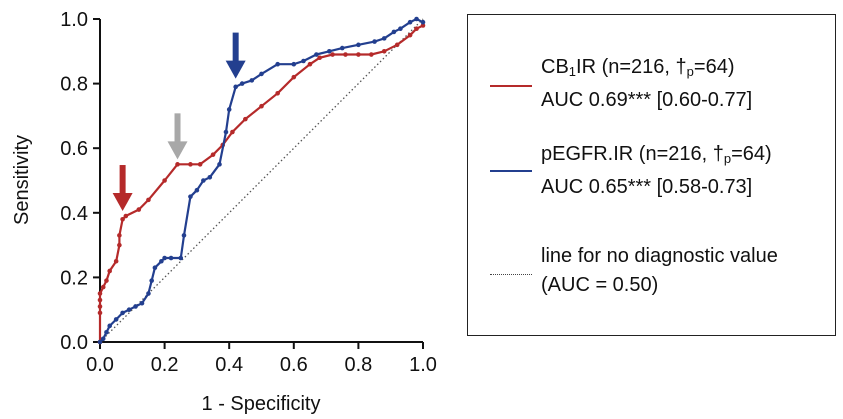 The height and width of the screenshot is (419, 843). What do you see at coordinates (165, 365) in the screenshot?
I see `x-tick-label: 0.2` at bounding box center [165, 365].